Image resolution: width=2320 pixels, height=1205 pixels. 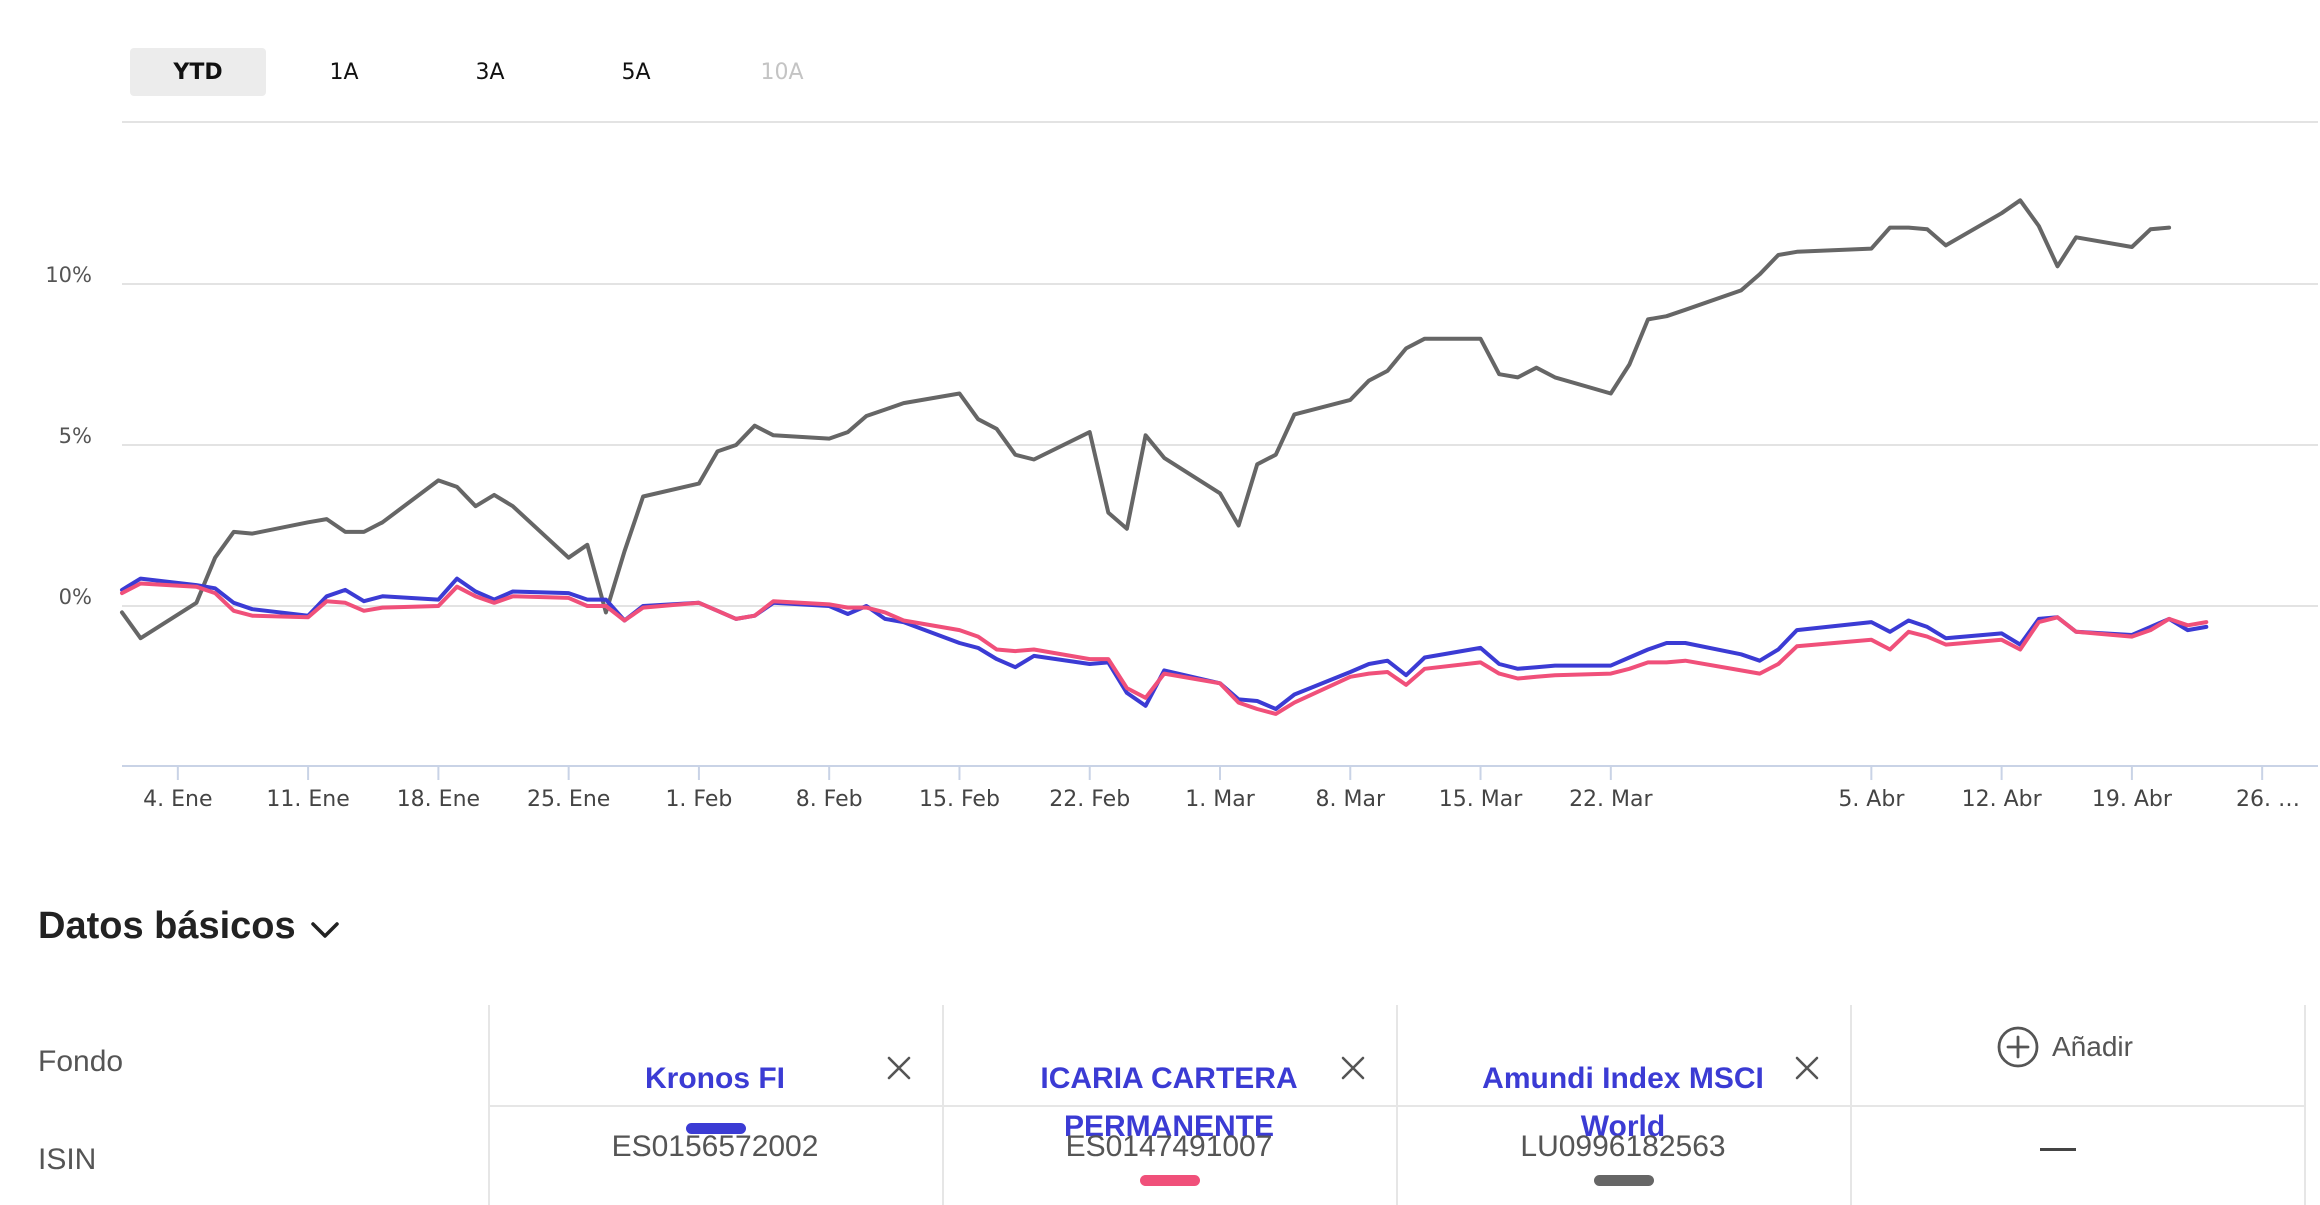 What do you see at coordinates (829, 799) in the screenshot?
I see `x-tick-label: 8. Feb` at bounding box center [829, 799].